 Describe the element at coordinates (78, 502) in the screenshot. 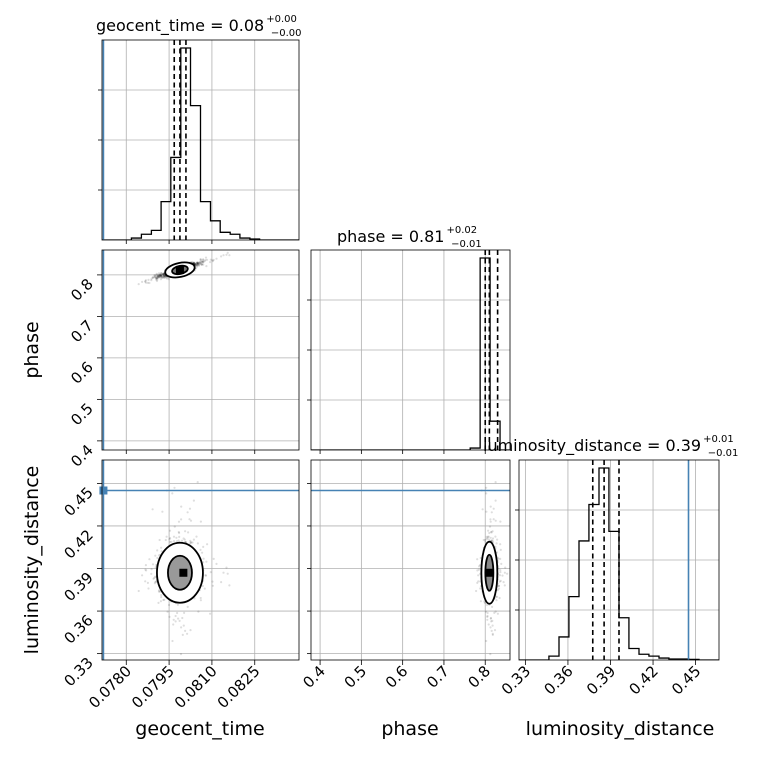

I see `y-tick-label: 0.45` at that location.